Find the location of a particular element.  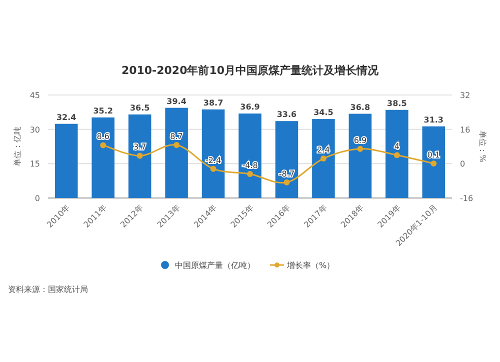

y-tick-label: 0 is located at coordinates (37, 198).